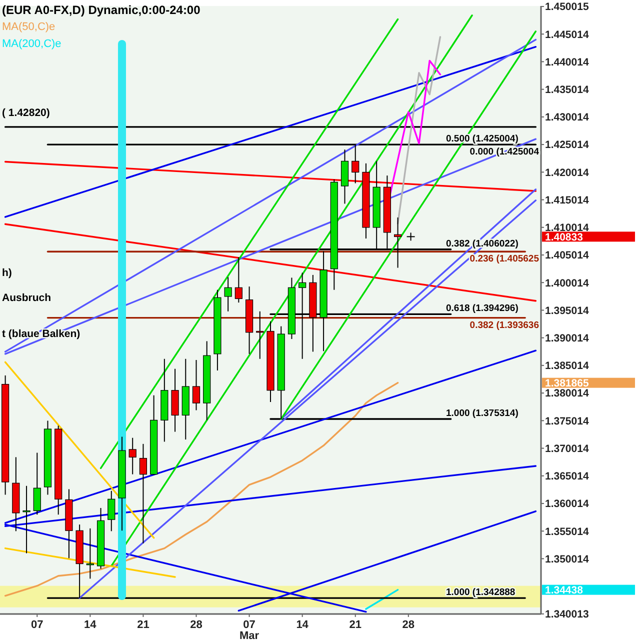  Describe the element at coordinates (567, 366) in the screenshot. I see `y-tick-label: 1.385014` at that location.